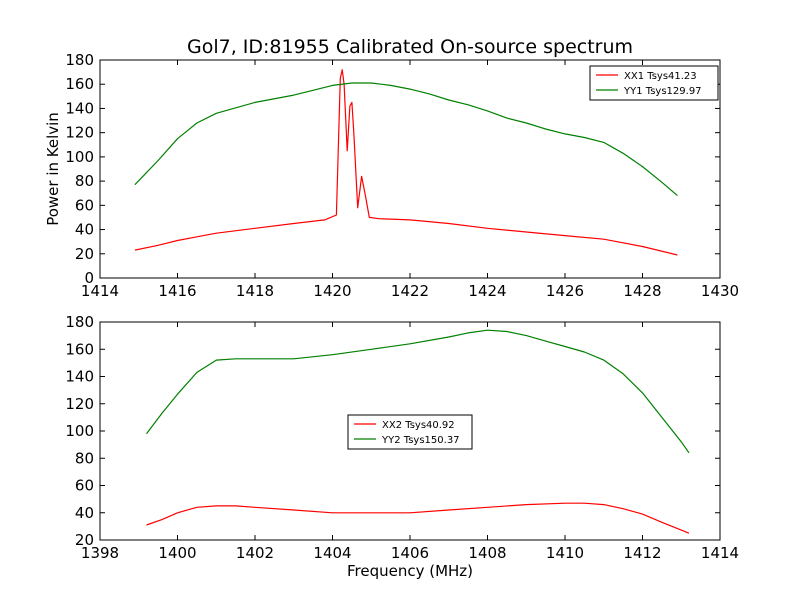  What do you see at coordinates (642, 553) in the screenshot?
I see `x-tick-label: 1412` at bounding box center [642, 553].